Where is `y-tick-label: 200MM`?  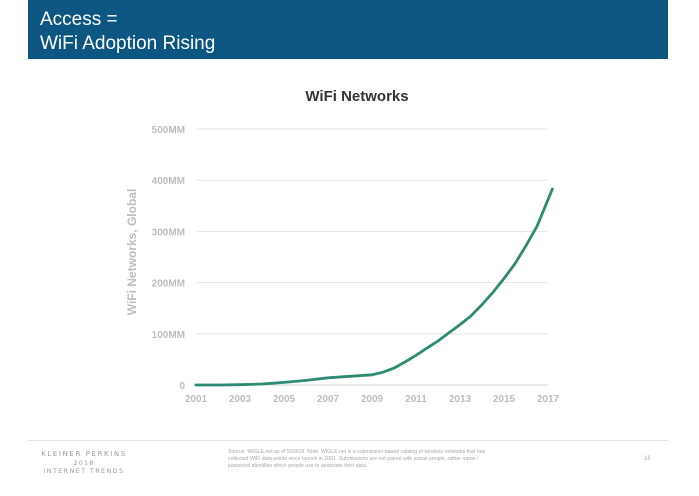
y-tick-label: 200MM is located at coordinates (168, 284).